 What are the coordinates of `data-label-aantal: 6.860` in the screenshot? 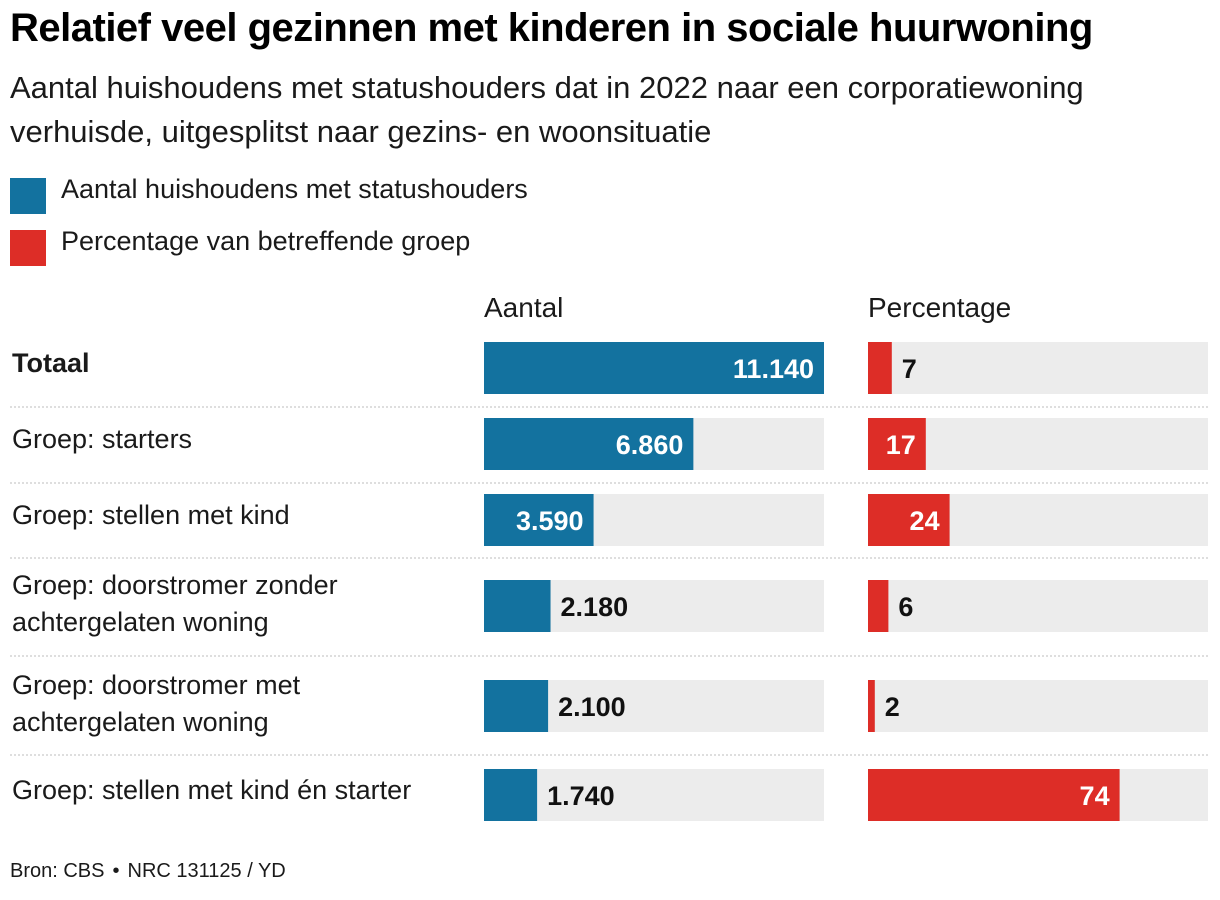 It's located at (650, 445).